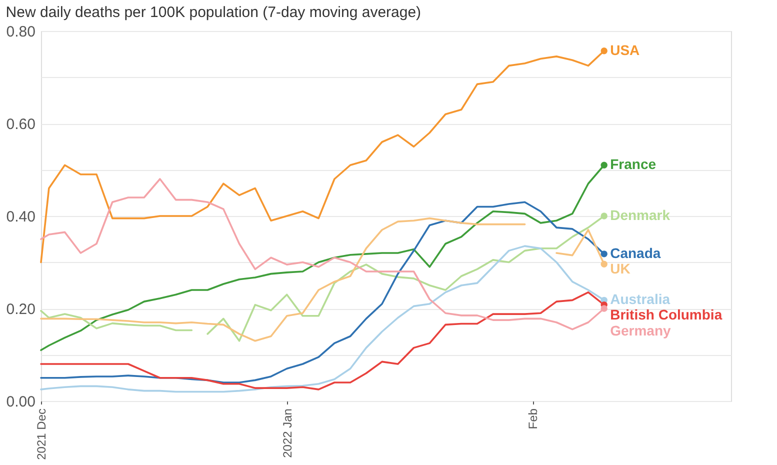 The height and width of the screenshot is (465, 777). Describe the element at coordinates (21, 124) in the screenshot. I see `y-tick-label: 0.60` at that location.